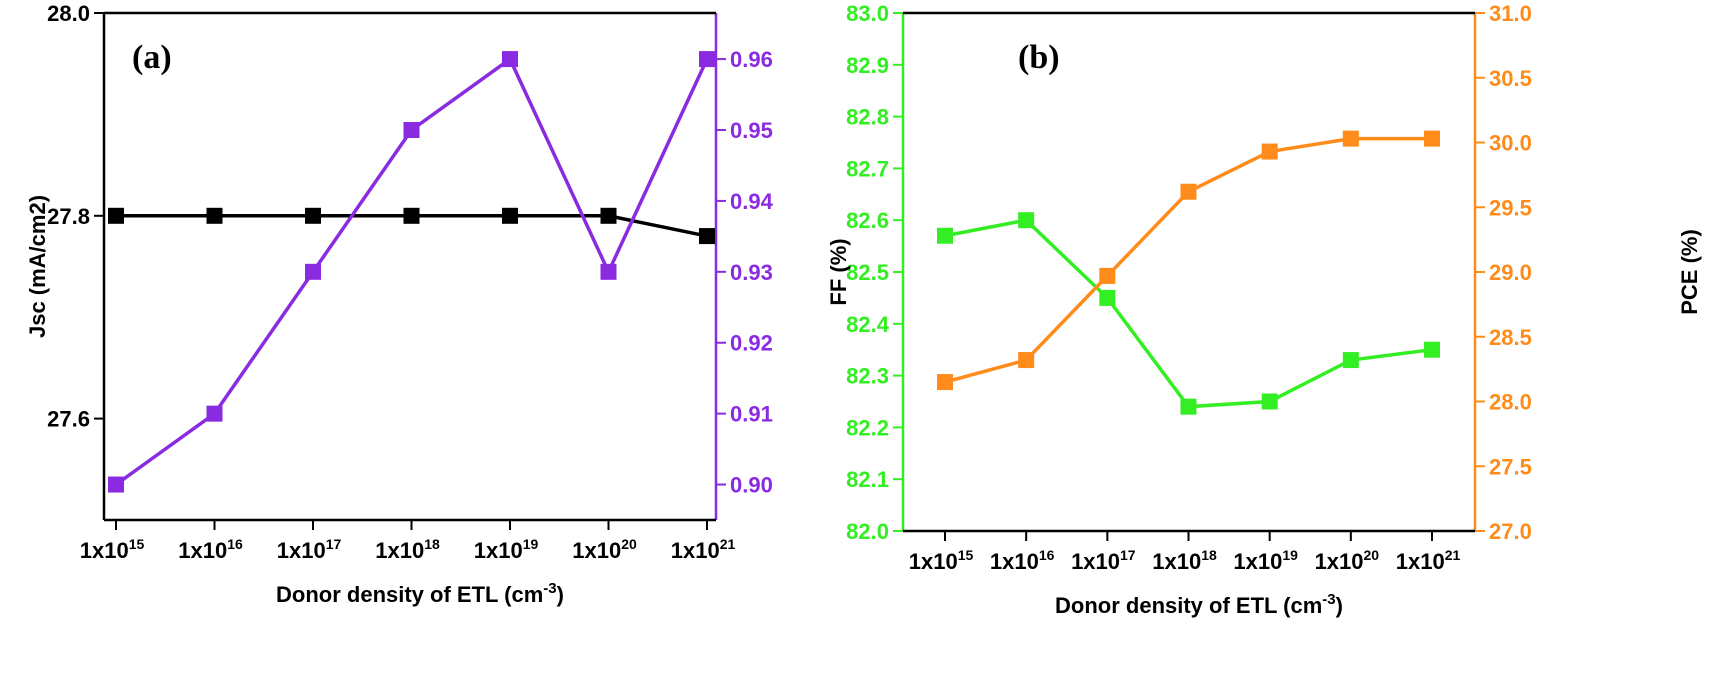  I want to click on series-line-right, so click(1188, 260).